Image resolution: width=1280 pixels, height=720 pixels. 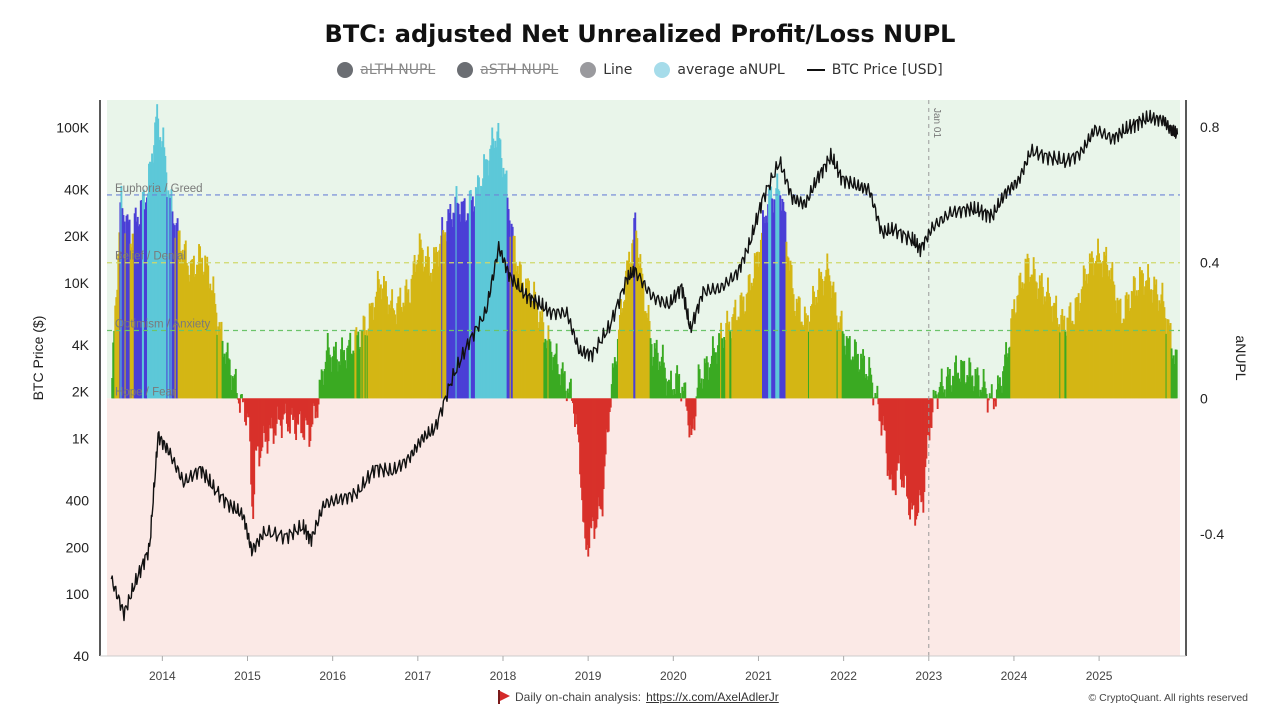 What do you see at coordinates (81, 439) in the screenshot?
I see `left-tick-label: 1K` at bounding box center [81, 439].